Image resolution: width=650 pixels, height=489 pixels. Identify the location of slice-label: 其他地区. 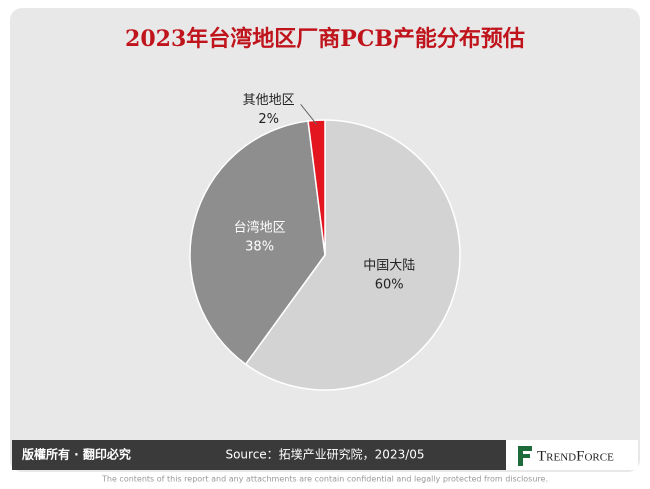
(269, 100).